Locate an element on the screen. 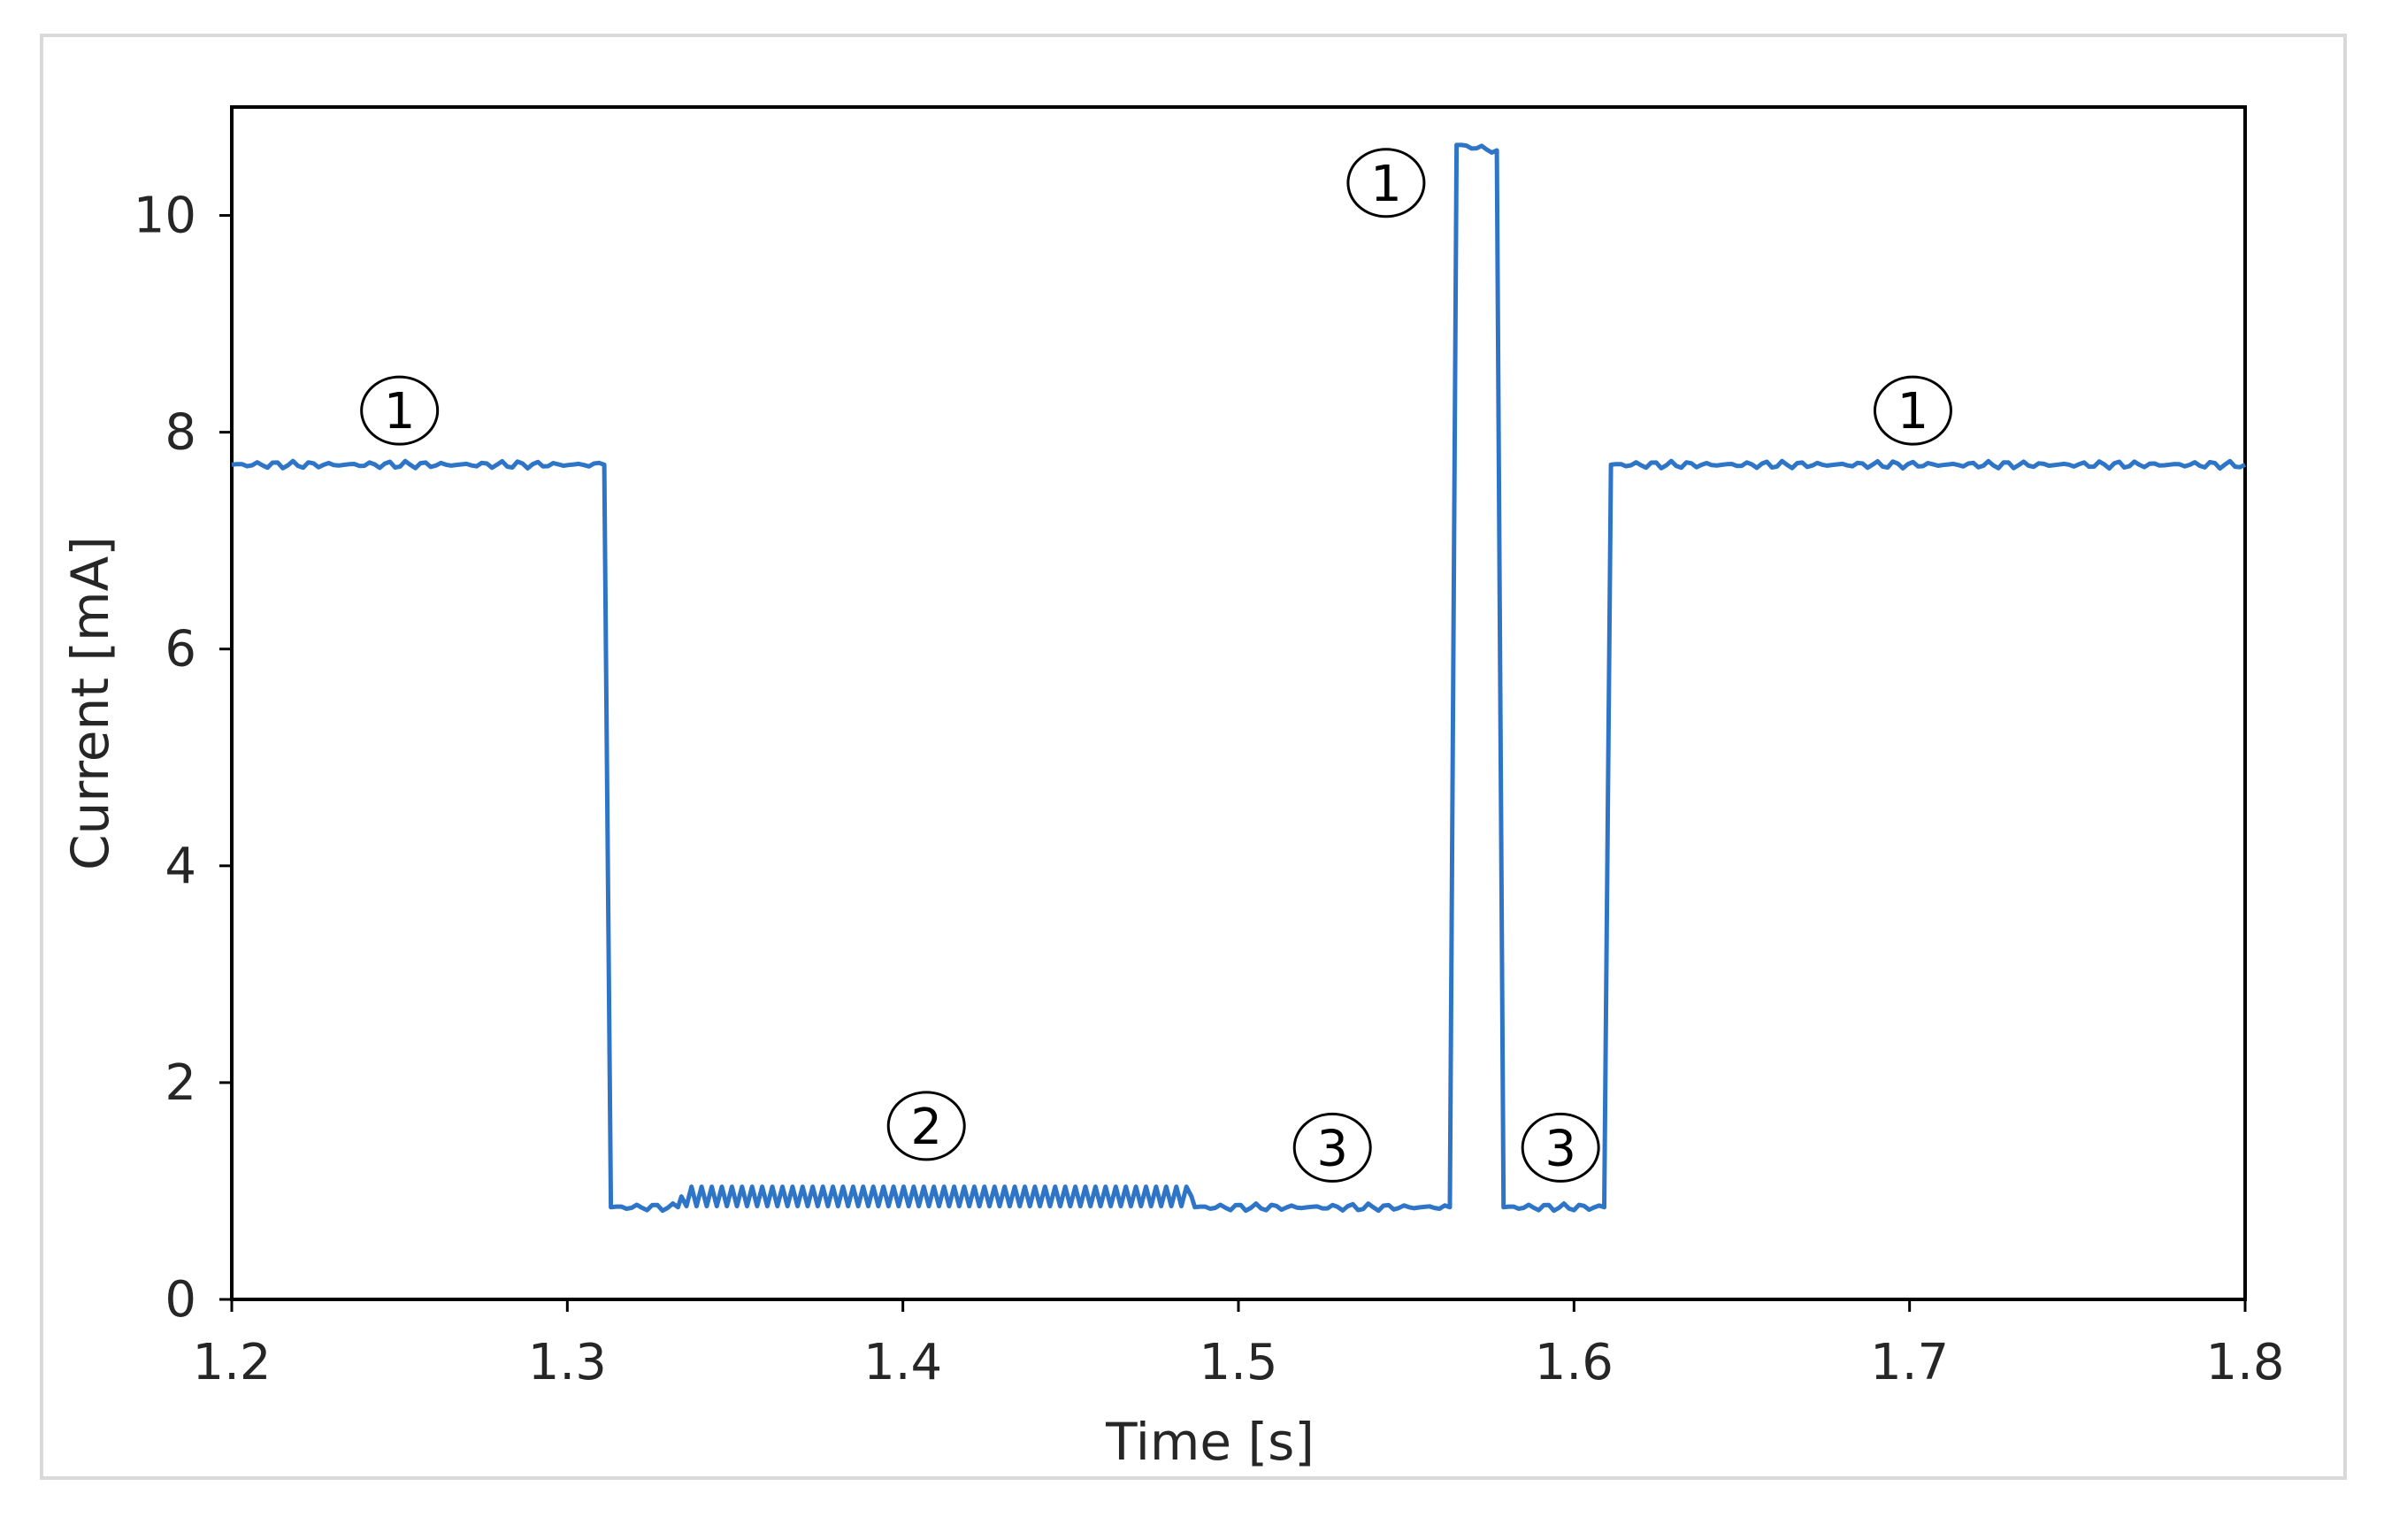 This screenshot has width=2384, height=1540. annotation-label: 2 is located at coordinates (926, 1127).